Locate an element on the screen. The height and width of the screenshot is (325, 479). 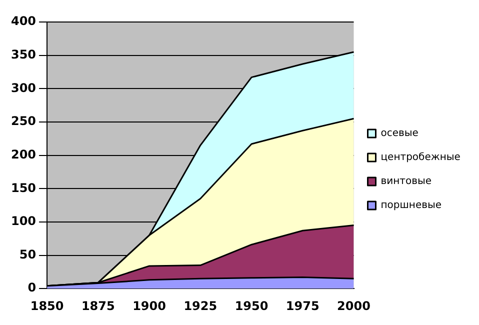
y-tick-label: 400 is located at coordinates (23, 21).